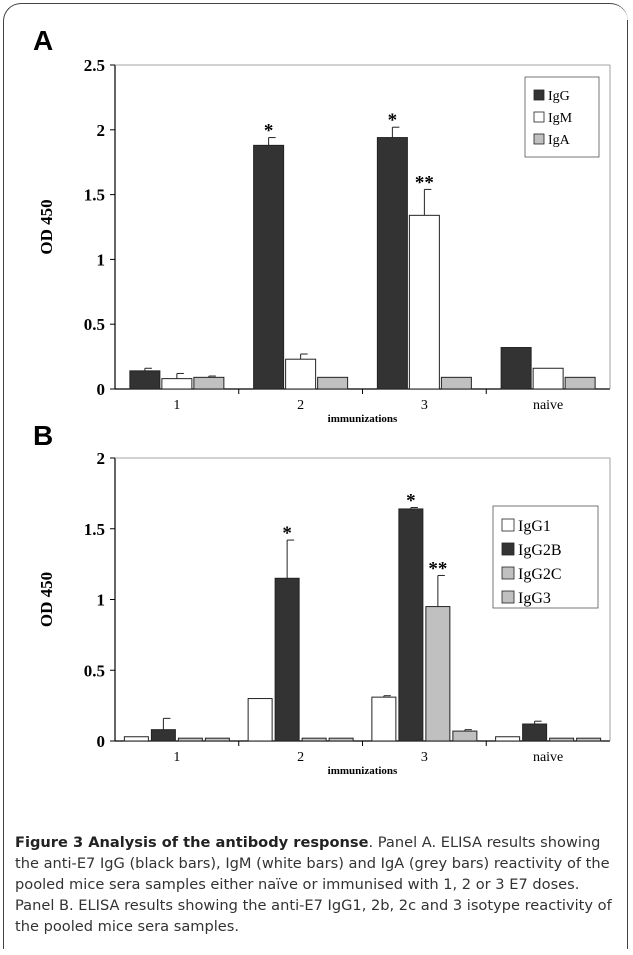 This screenshot has height=955, width=633. What do you see at coordinates (94, 65) in the screenshot?
I see `chart0-y-tick-label: 2.5` at bounding box center [94, 65].